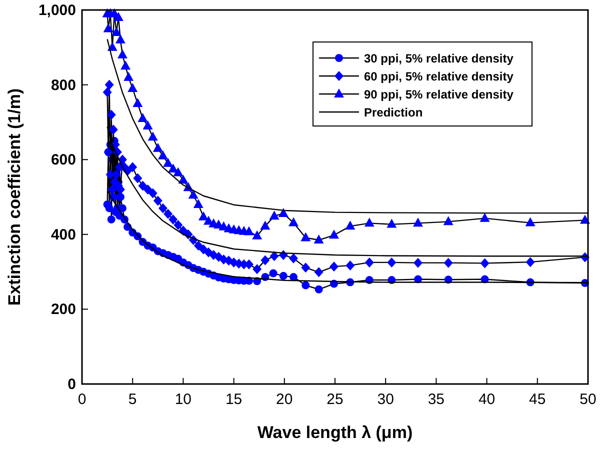 This screenshot has width=600, height=454. What do you see at coordinates (233, 399) in the screenshot?
I see `x-tick-label: 15` at bounding box center [233, 399].